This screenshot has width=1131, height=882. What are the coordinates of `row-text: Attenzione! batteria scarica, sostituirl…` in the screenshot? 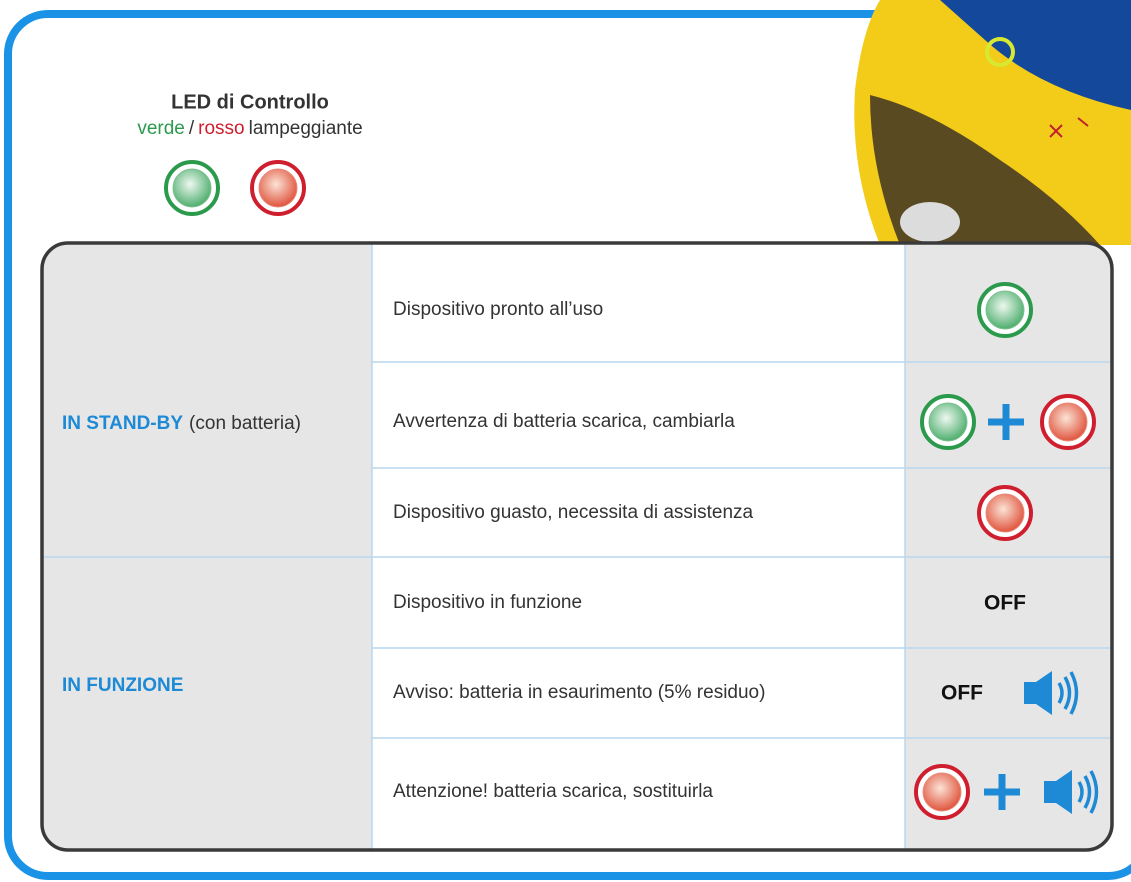 It's located at (553, 791).